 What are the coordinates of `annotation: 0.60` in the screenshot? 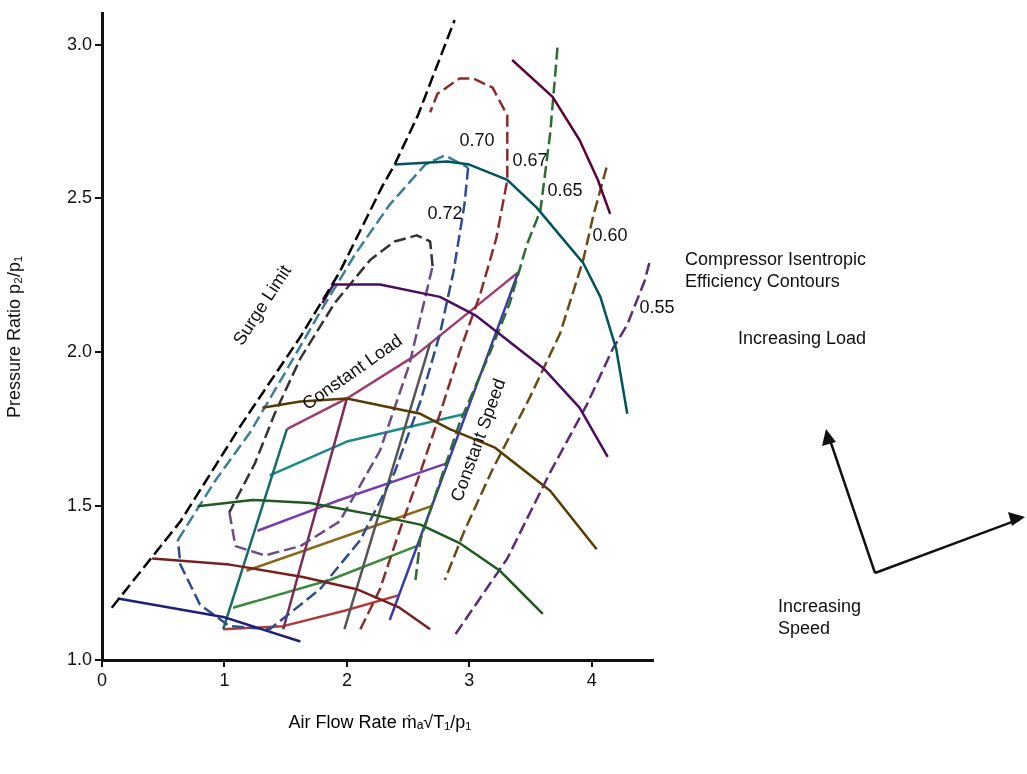 It's located at (610, 235).